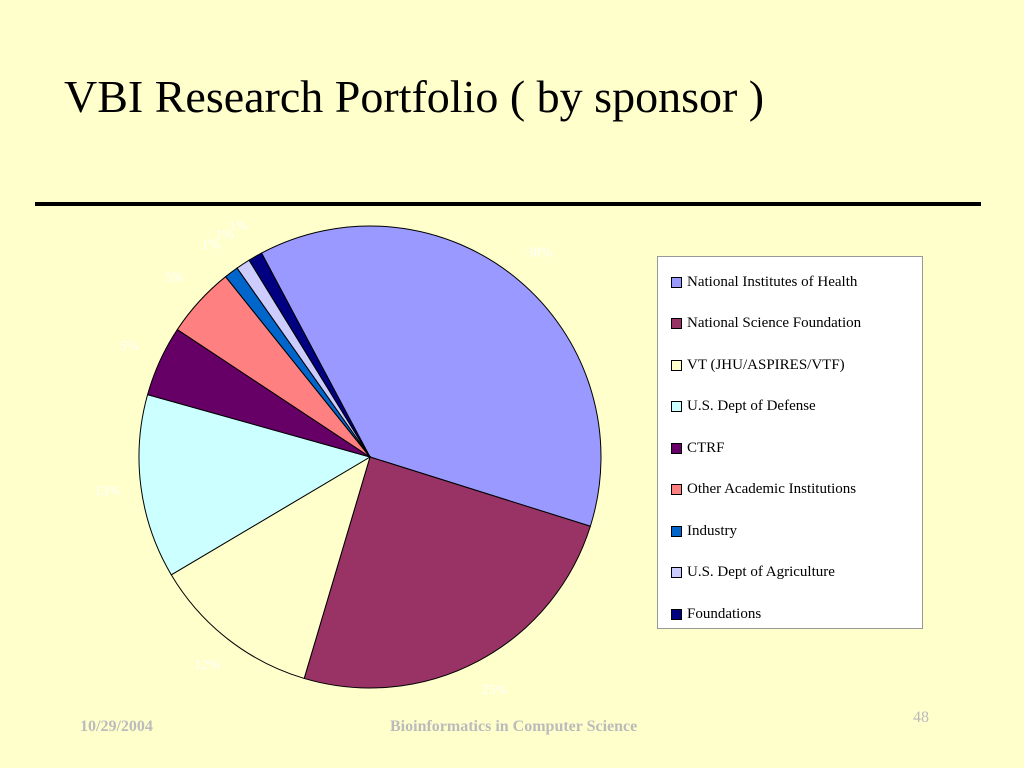 The image size is (1024, 768). I want to click on legend-item: U.S. Dept of Agriculture, so click(753, 573).